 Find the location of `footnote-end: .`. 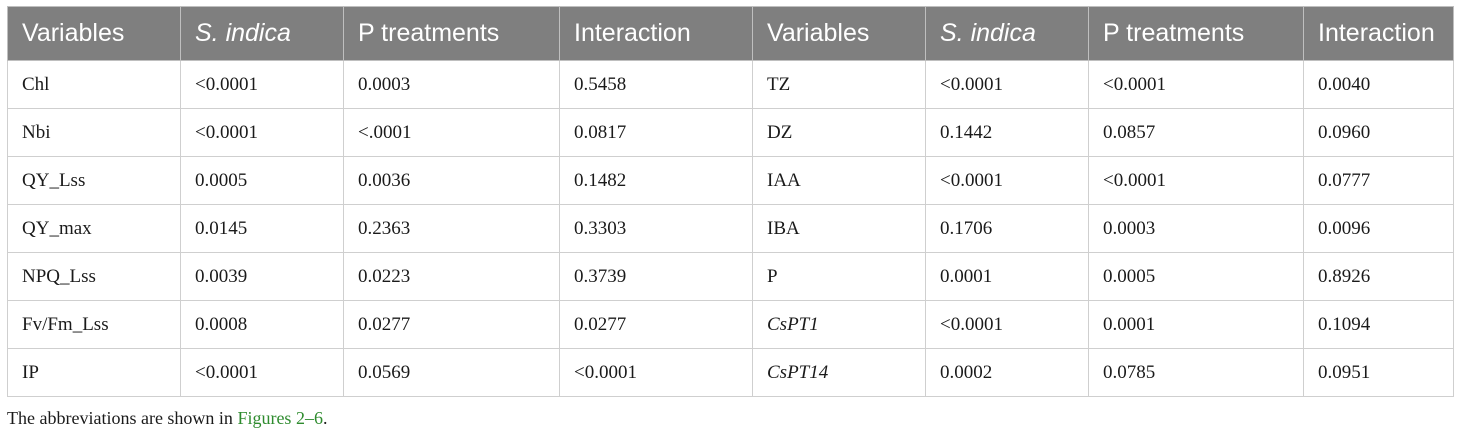

footnote-end: . is located at coordinates (325, 418).